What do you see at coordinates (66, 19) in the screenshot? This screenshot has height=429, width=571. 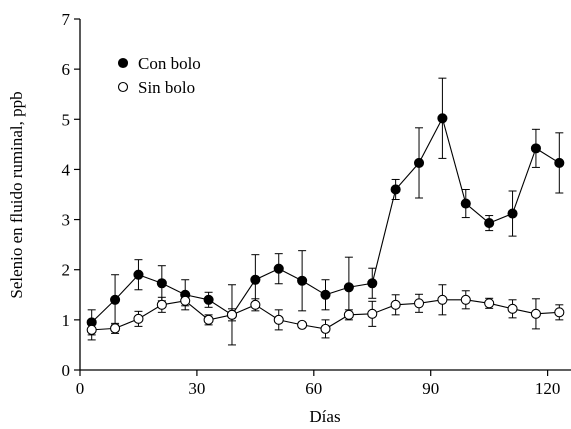 I see `y-tick-label: 7` at bounding box center [66, 19].